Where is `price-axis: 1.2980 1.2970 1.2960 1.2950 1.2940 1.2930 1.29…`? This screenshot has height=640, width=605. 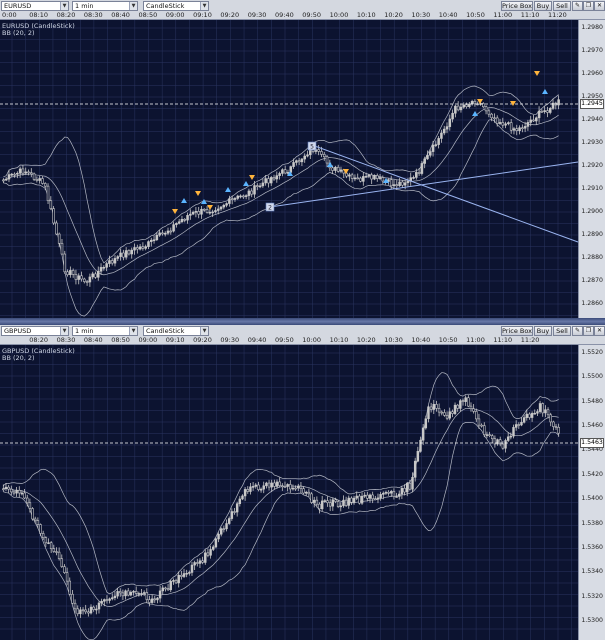 price-axis: 1.2980 1.2970 1.2960 1.2950 1.2940 1.2930 1.29… is located at coordinates (591, 169).